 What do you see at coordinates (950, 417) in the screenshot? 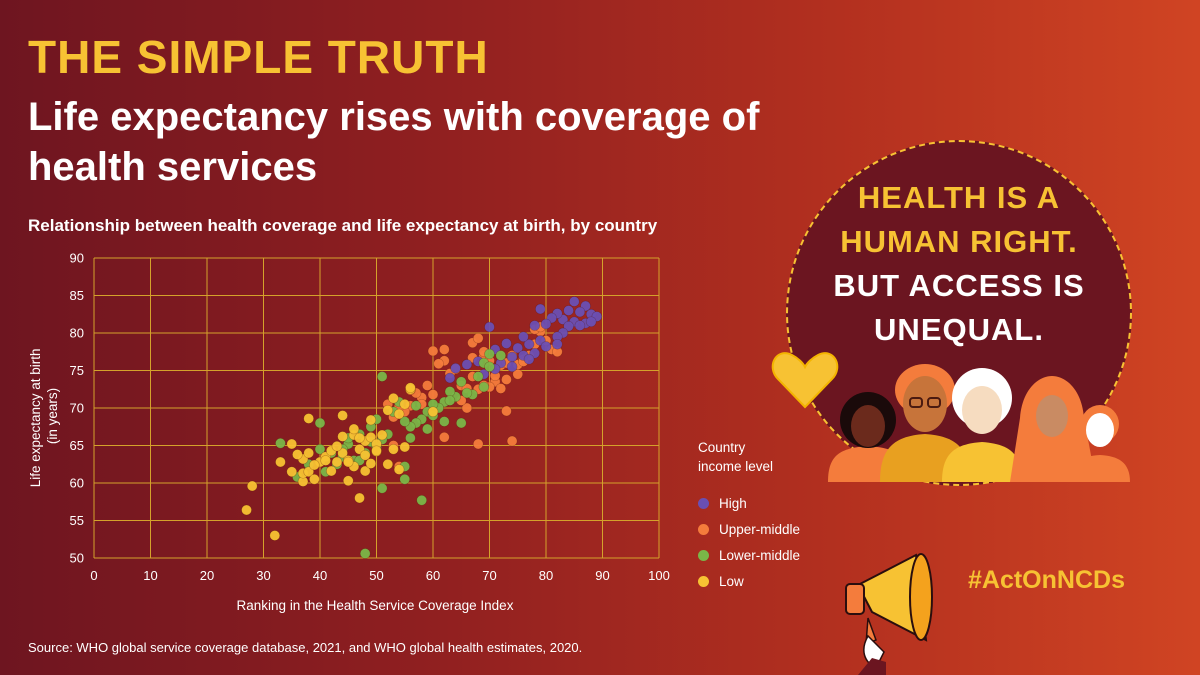
I see `people-illustration` at bounding box center [950, 417].